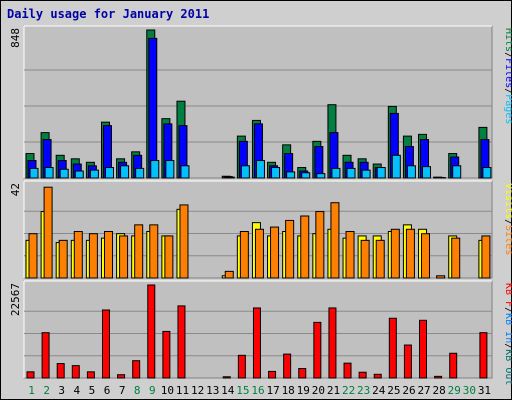  I want to click on legend-middle: Visits/Sites, so click(507, 219).